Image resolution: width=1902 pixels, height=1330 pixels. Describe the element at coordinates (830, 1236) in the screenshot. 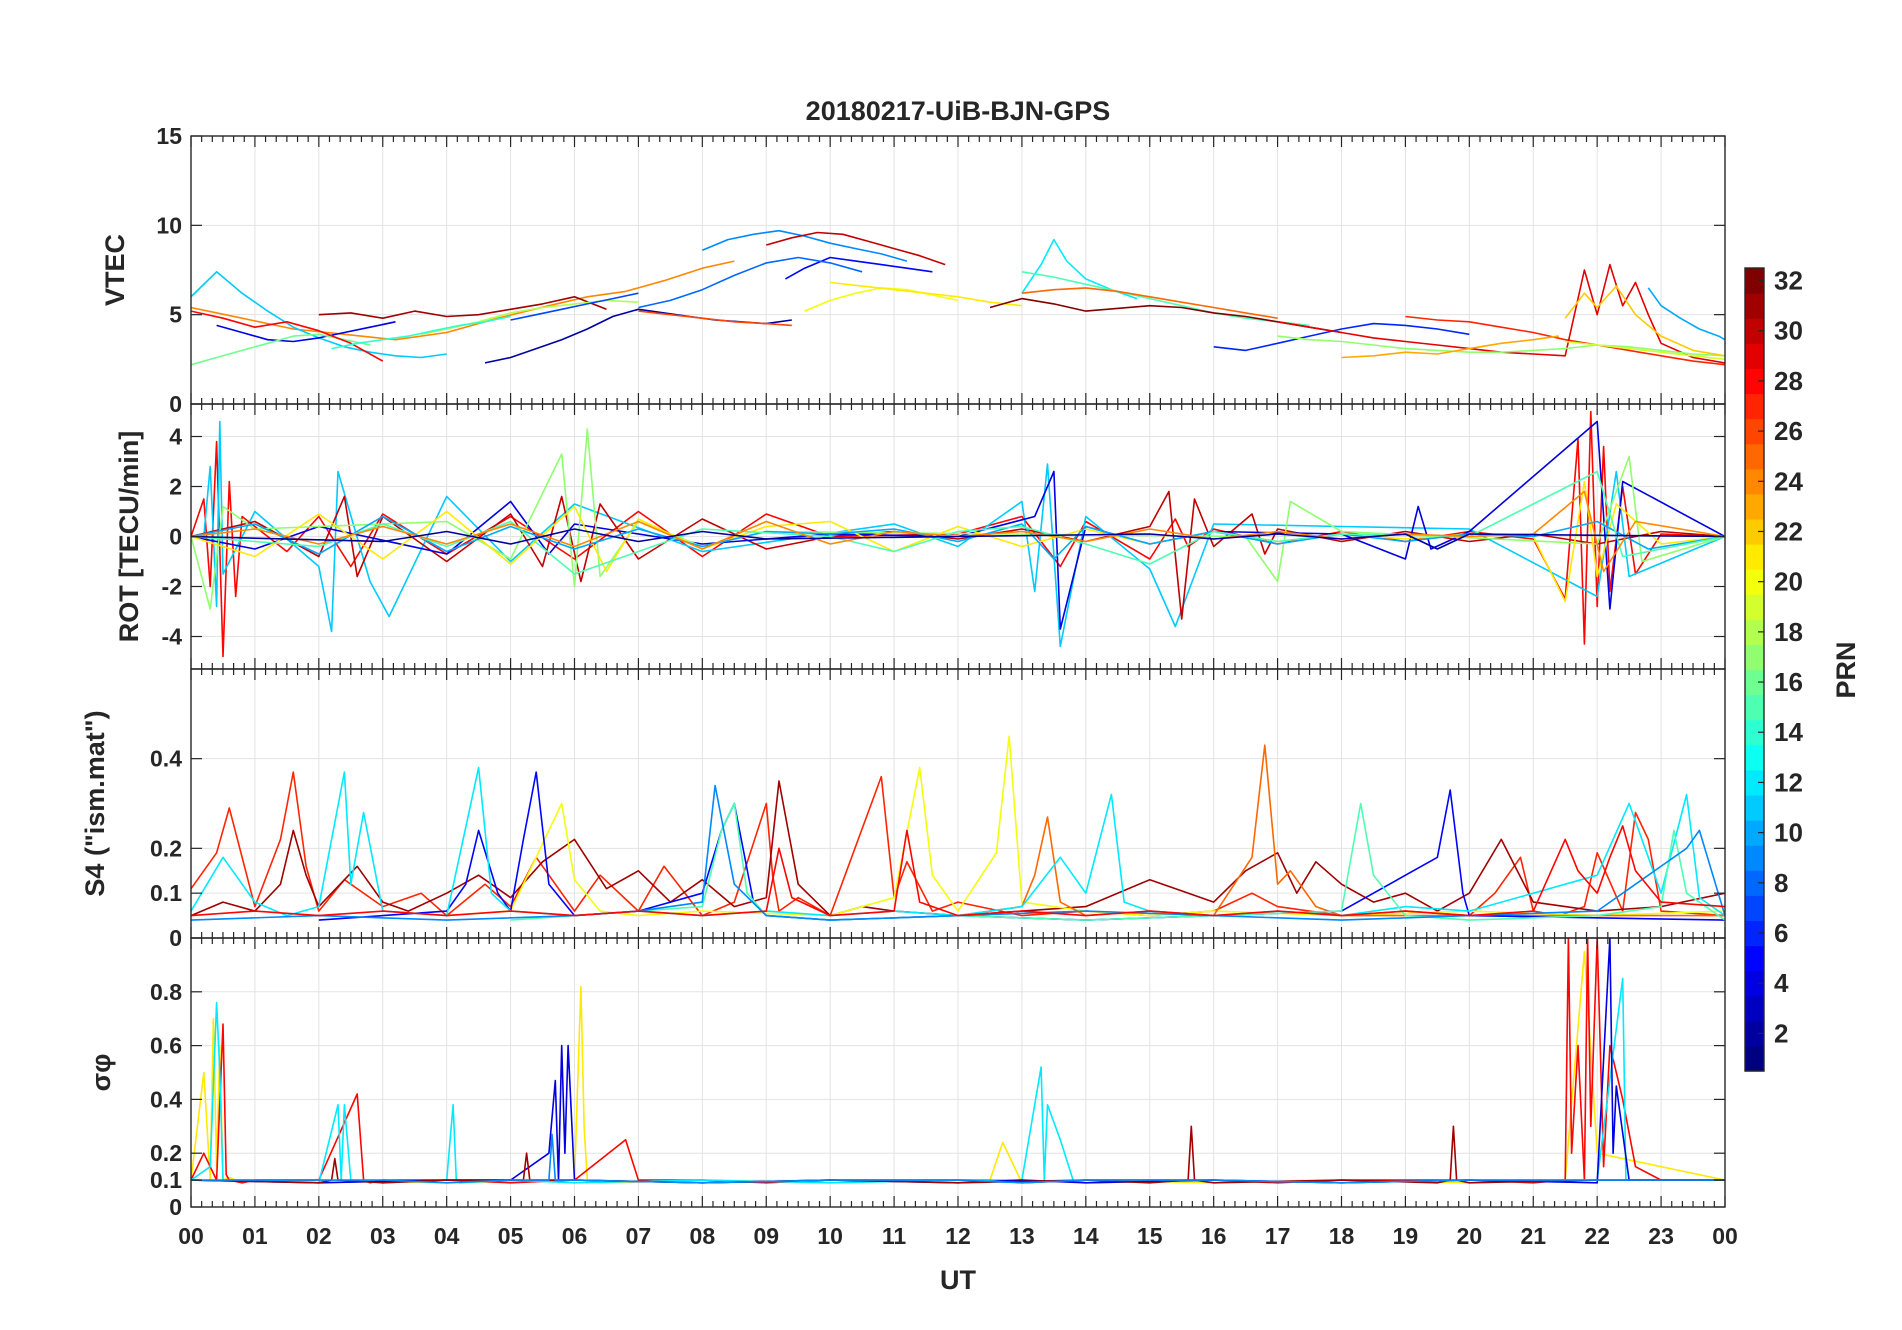

I see `x-tick-label: 10` at that location.